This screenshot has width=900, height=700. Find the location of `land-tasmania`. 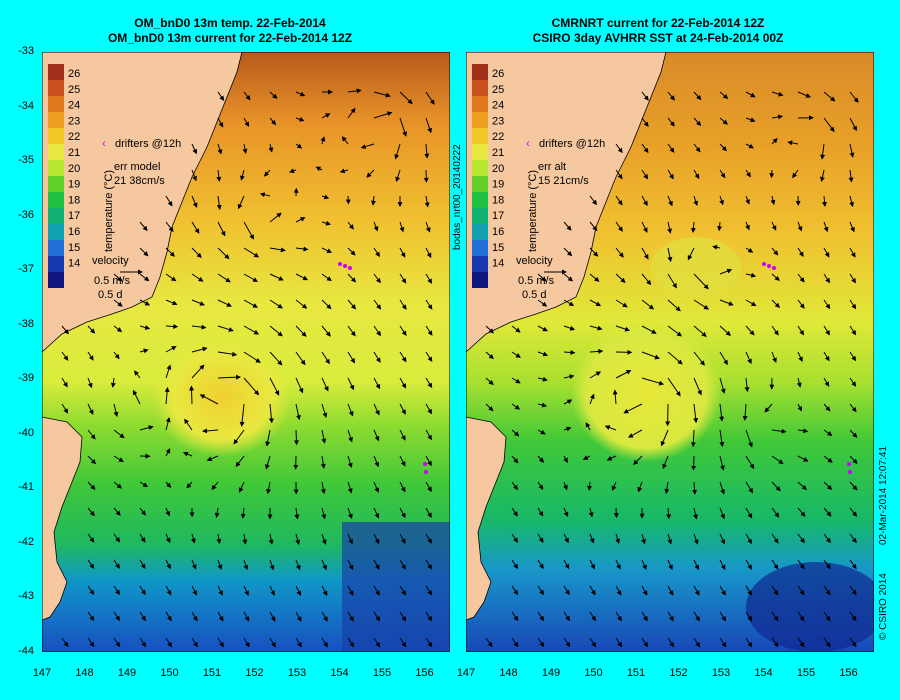

land-tasmania is located at coordinates (486, 518).